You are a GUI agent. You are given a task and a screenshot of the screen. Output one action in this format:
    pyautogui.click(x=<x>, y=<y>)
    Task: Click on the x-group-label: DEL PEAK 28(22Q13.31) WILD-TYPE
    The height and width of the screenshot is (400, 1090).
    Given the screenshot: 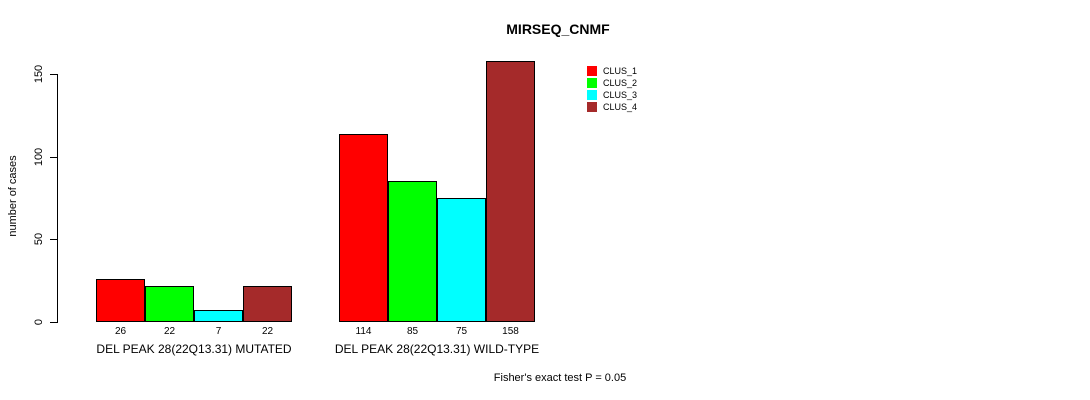 What is the action you would take?
    pyautogui.click(x=437, y=349)
    